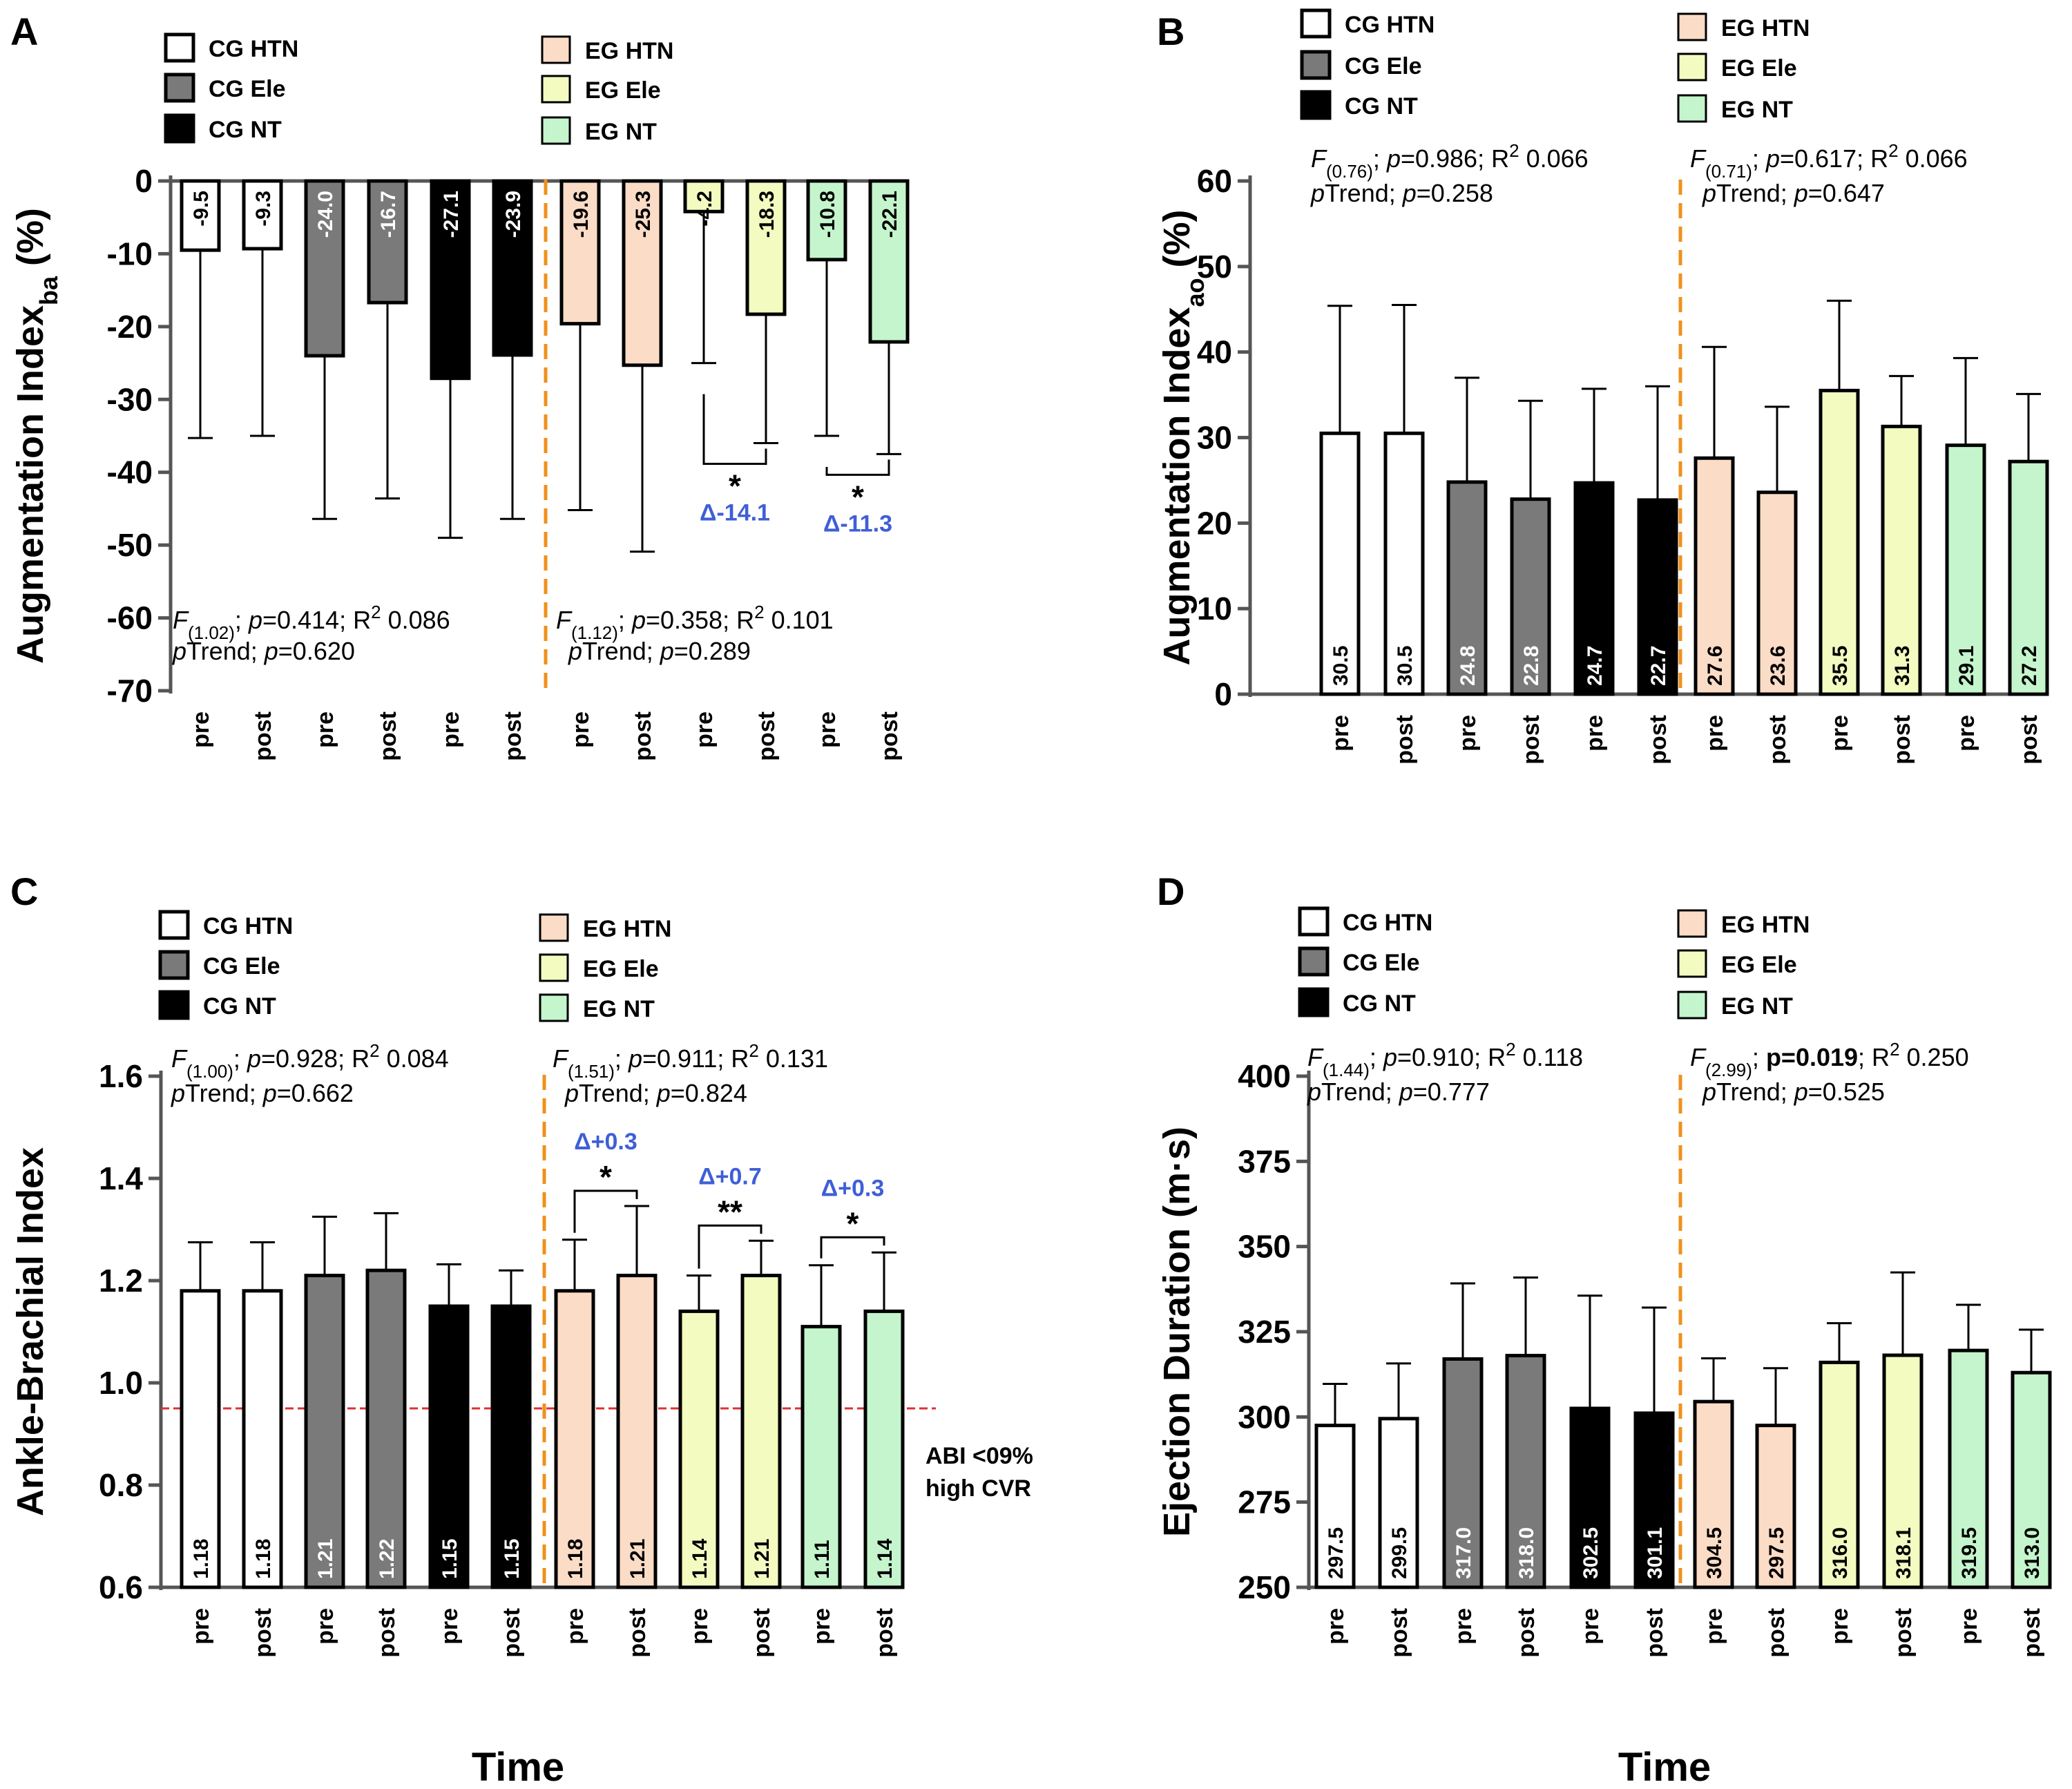 The width and height of the screenshot is (2072, 1789). I want to click on bar-value-label: 297.5, so click(1776, 1553).